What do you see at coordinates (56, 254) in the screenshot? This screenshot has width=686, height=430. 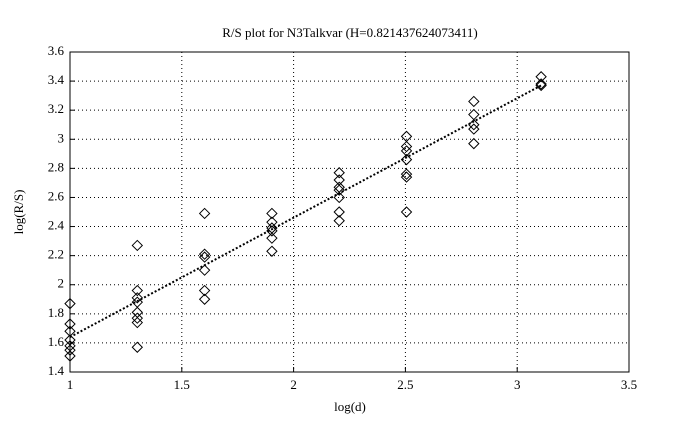 I see `y-tick-label: 2.2` at bounding box center [56, 254].